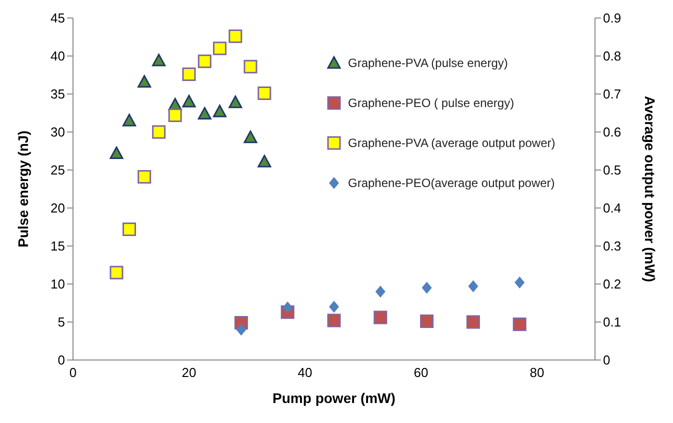 This screenshot has height=423, width=673. Describe the element at coordinates (650, 189) in the screenshot. I see `y2-axis-title: Average output power (mW)` at that location.